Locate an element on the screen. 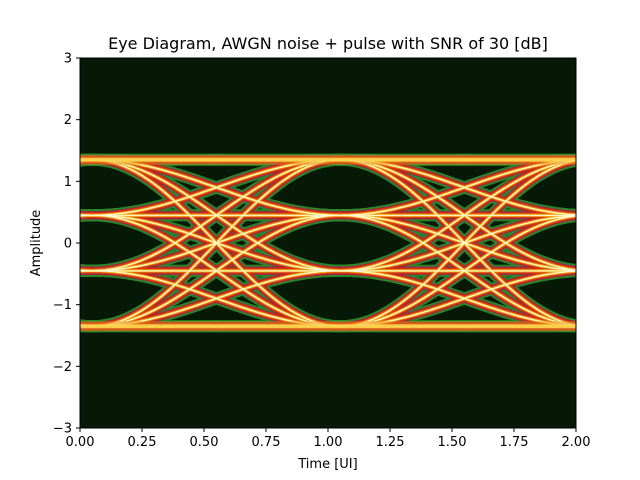 This screenshot has height=480, width=640. y-tick-label: 0 is located at coordinates (68, 244).